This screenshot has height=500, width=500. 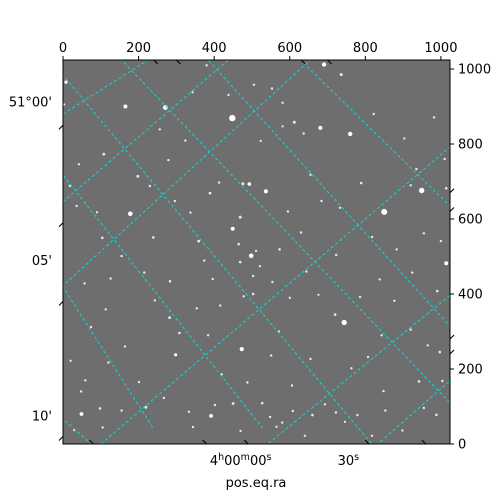 I want to click on right-tick-label: 600, so click(x=470, y=220).